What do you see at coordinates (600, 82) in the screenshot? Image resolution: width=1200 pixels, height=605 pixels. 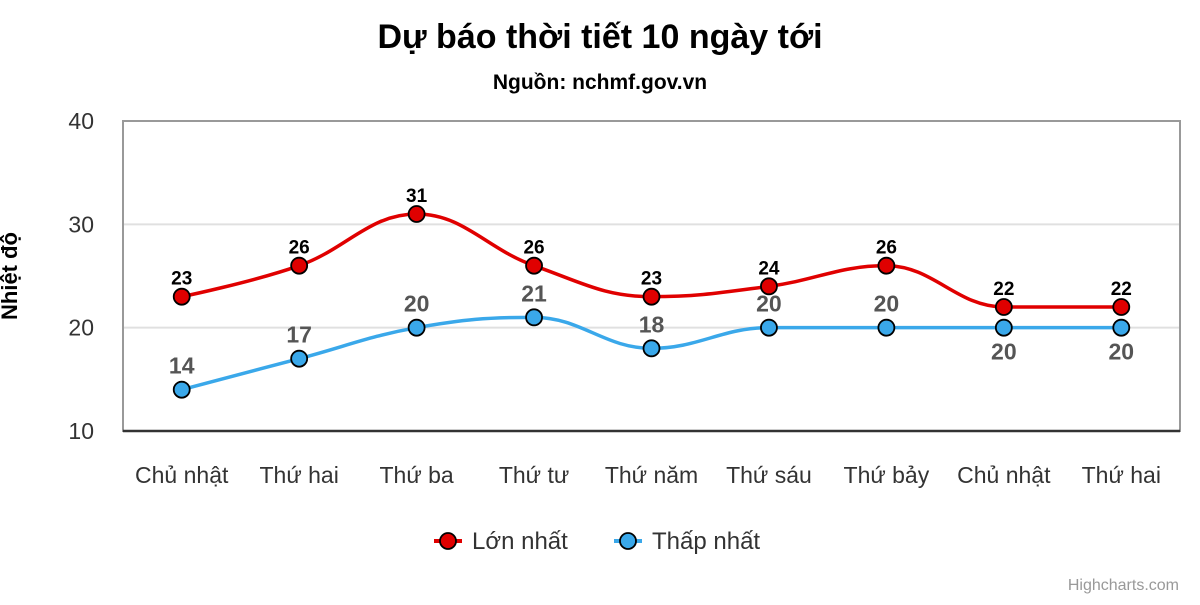 I see `chart-subtitle: Nguồn: nchmf.gov.vn` at bounding box center [600, 82].